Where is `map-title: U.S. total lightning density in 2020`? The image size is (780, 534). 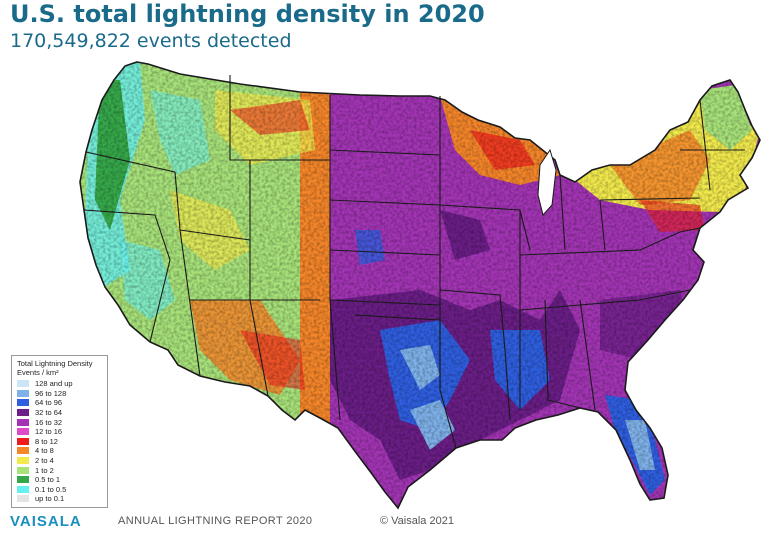
map-title: U.S. total lightning density in 2020 is located at coordinates (247, 14).